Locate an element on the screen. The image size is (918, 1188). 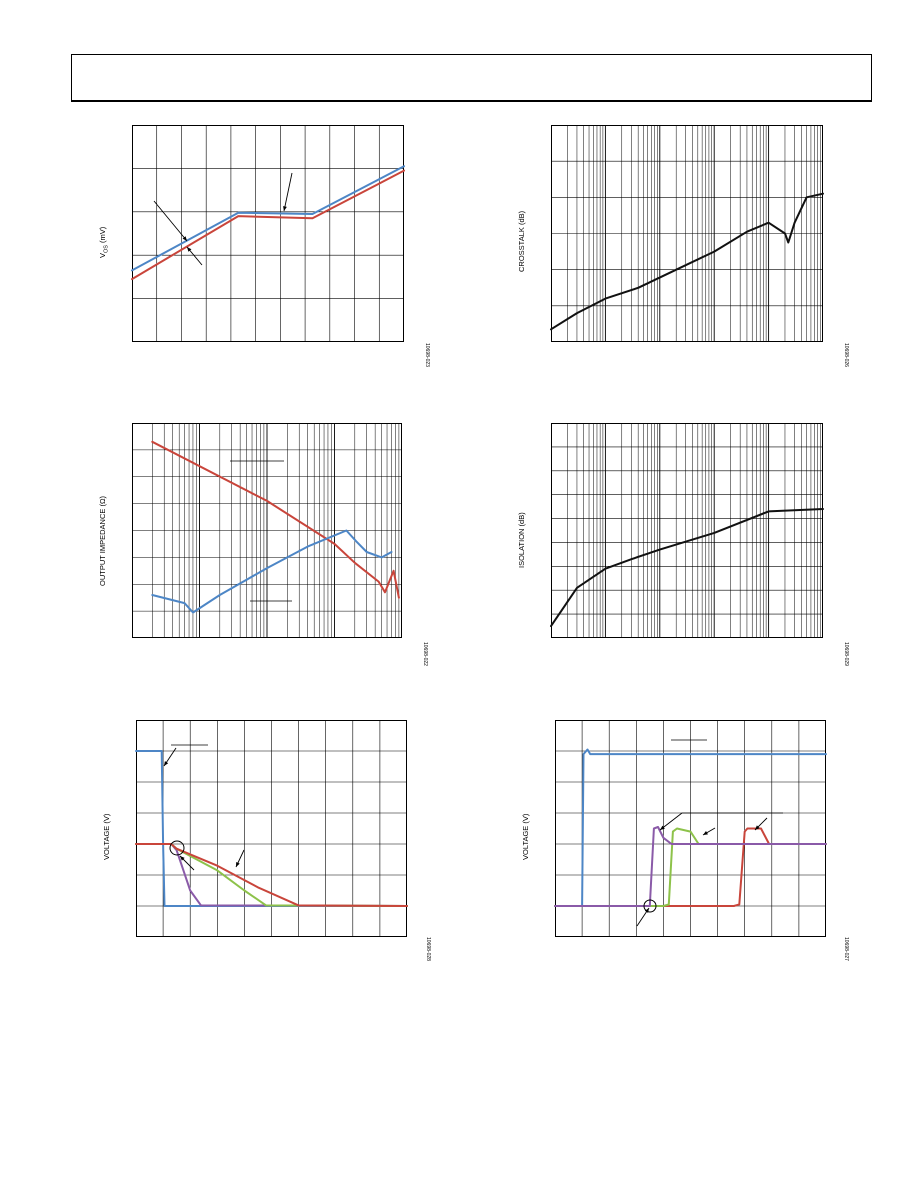
crosstalk-chart is located at coordinates (687, 233).